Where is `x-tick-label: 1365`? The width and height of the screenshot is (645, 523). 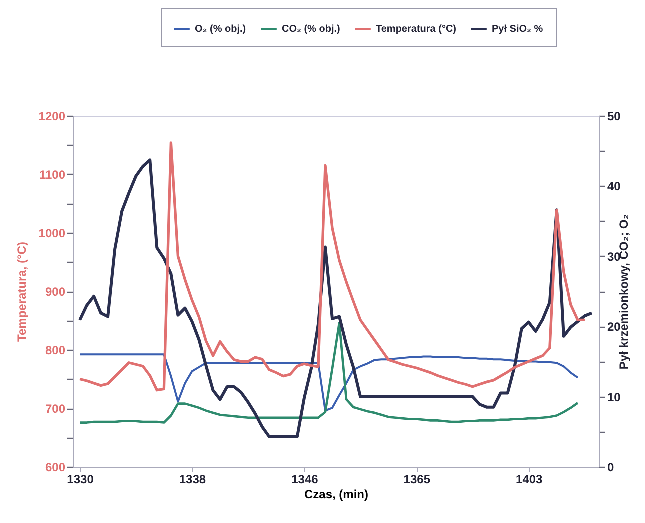
x-tick-label: 1365 is located at coordinates (417, 479).